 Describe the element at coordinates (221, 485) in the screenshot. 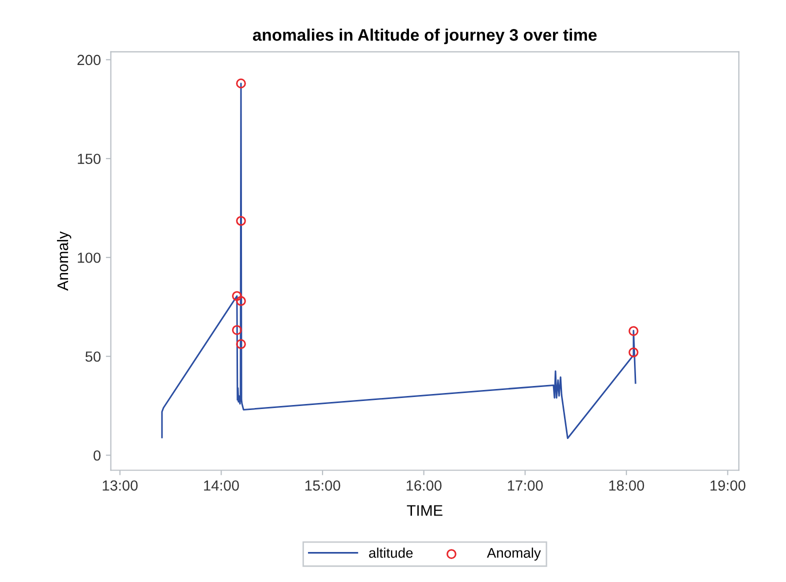

I see `x-tick-label: 14:00` at that location.